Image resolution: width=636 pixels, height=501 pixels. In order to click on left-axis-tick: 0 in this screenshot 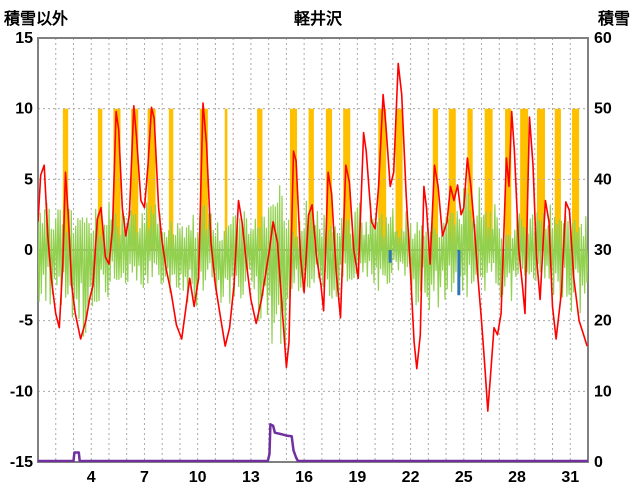, I will do `click(28, 250)`.